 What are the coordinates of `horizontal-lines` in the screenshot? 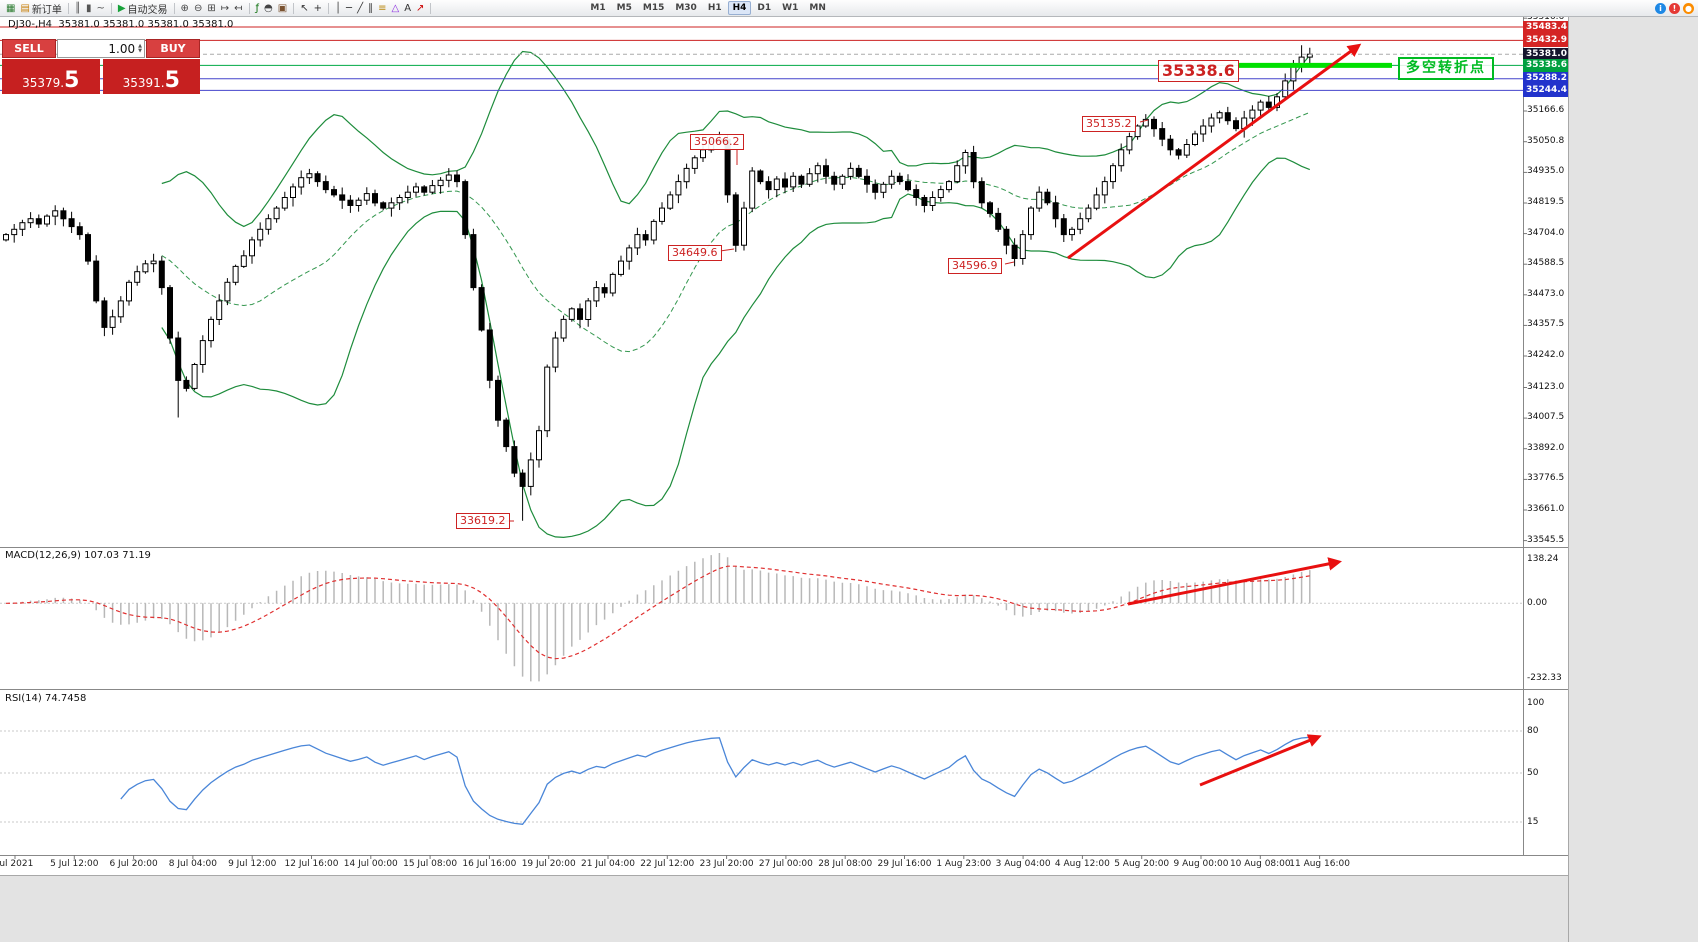 It's located at (761, 58).